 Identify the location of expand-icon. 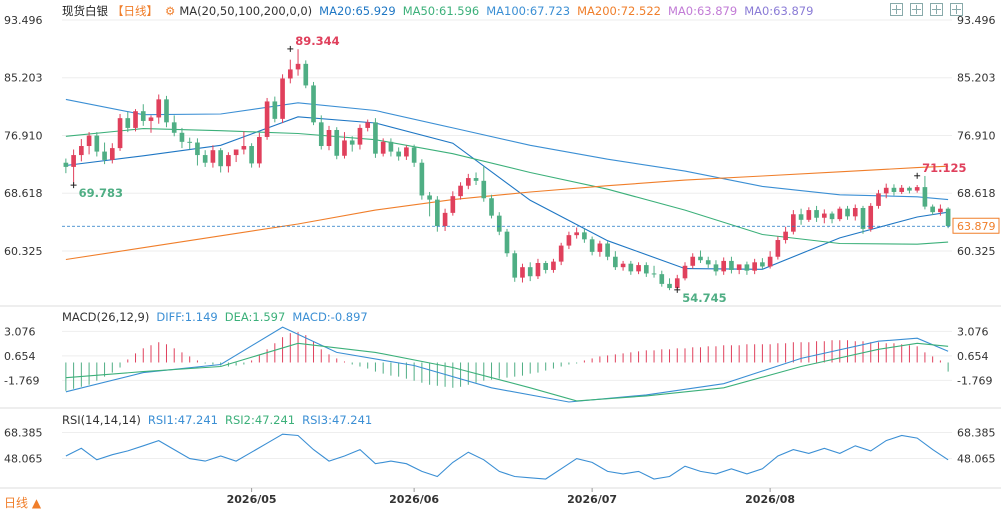
(956, 9).